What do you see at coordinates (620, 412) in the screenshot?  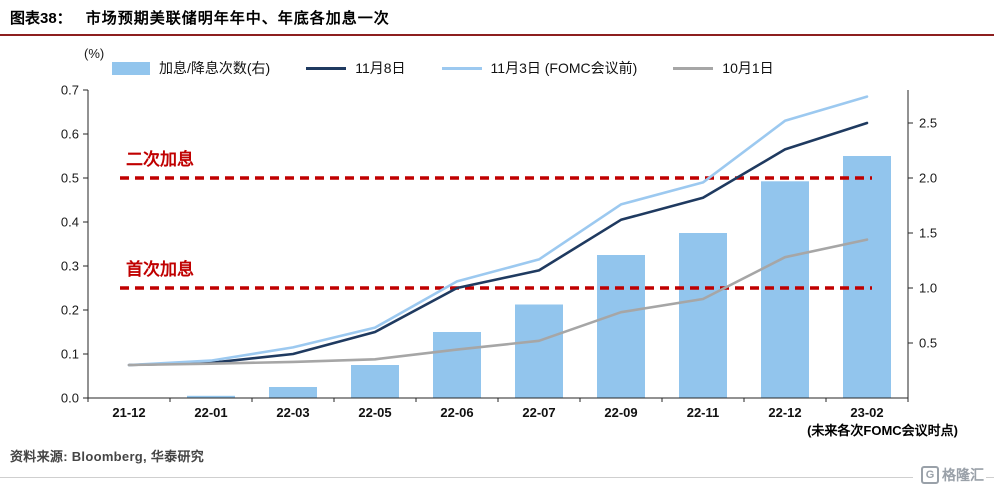 I see `x-tick-label: 22-09` at bounding box center [620, 412].